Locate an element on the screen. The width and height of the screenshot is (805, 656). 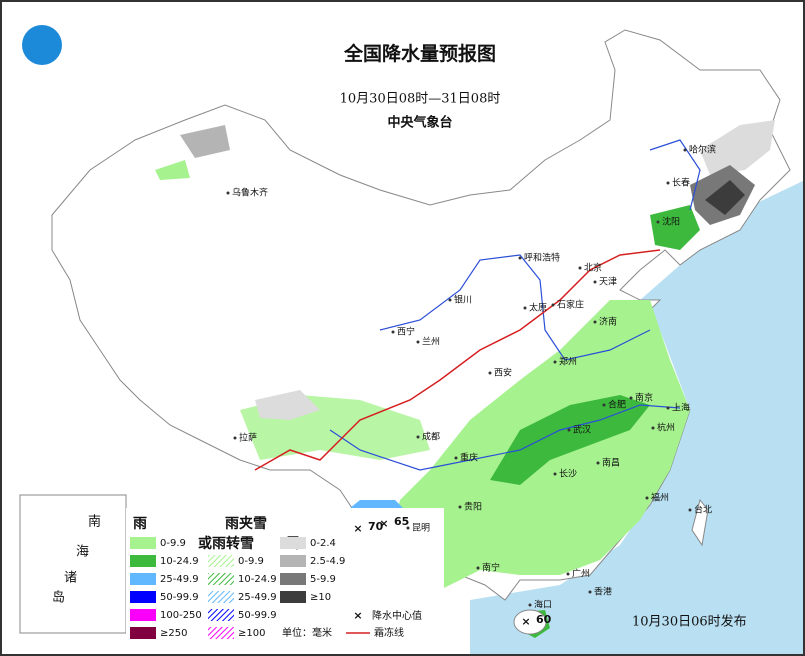
city-label: 南昌 is located at coordinates (611, 463).